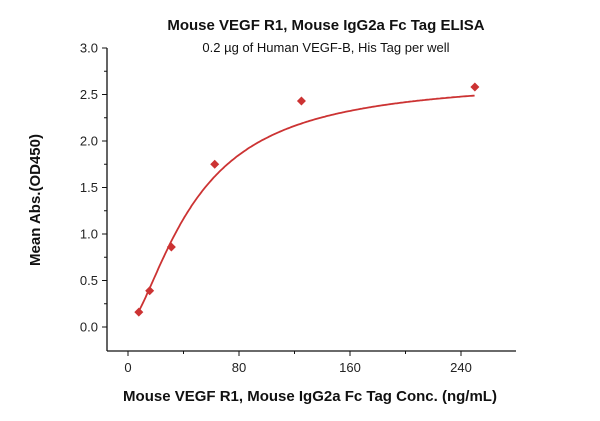 The width and height of the screenshot is (600, 421). I want to click on y-tick-label: 1.0, so click(89, 234).